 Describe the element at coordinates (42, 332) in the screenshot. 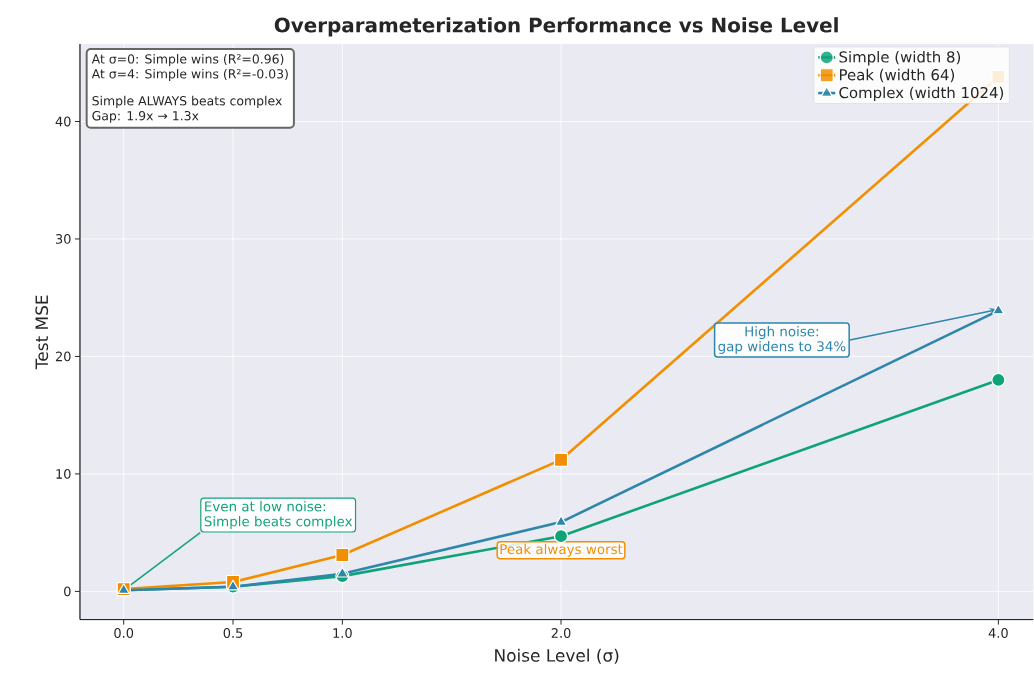

I see `y-axis-title: Test MSE` at that location.